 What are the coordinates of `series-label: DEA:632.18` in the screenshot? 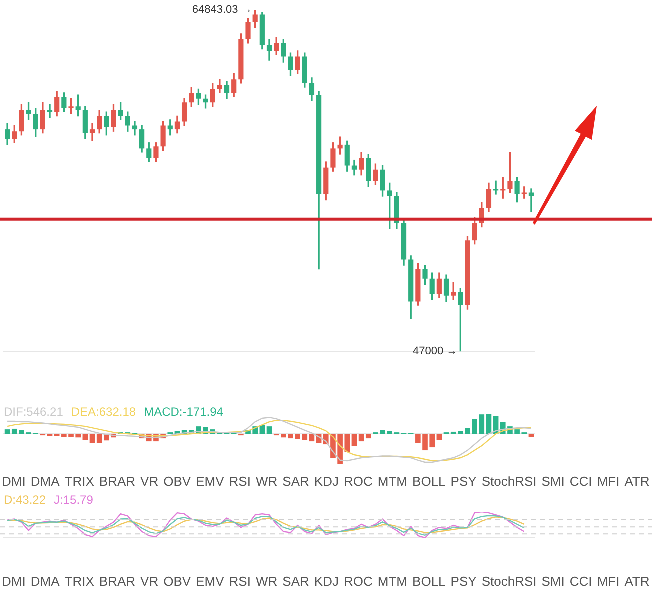 It's located at (103, 412).